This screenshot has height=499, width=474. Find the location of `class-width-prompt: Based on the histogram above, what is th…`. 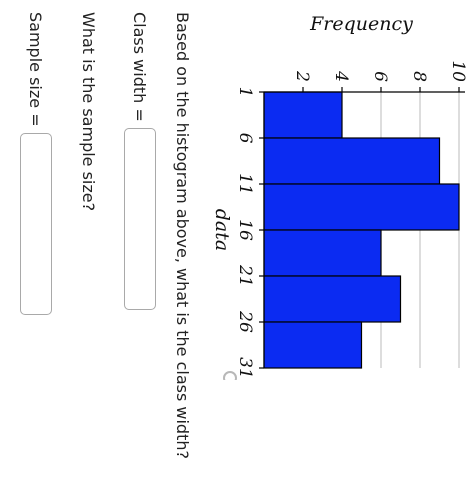

class-width-prompt: Based on the histogram above, what is th… is located at coordinates (182, 235).